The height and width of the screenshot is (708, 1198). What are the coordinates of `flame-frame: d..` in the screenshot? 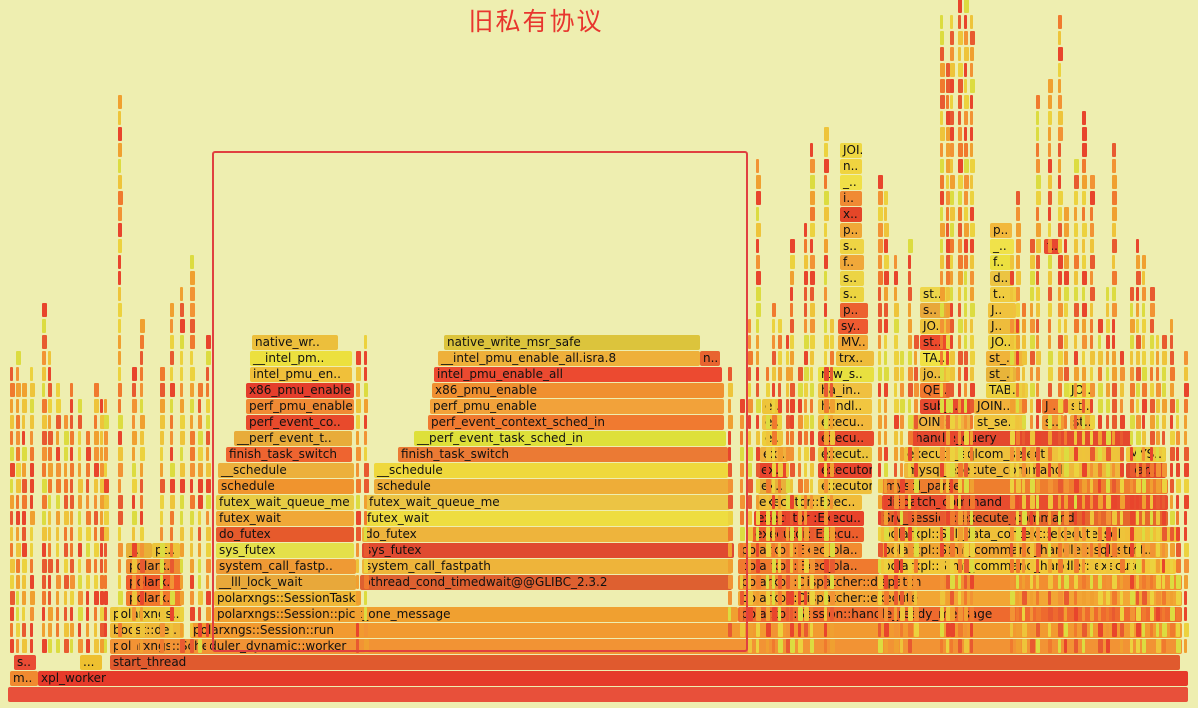 It's located at (1002, 278).